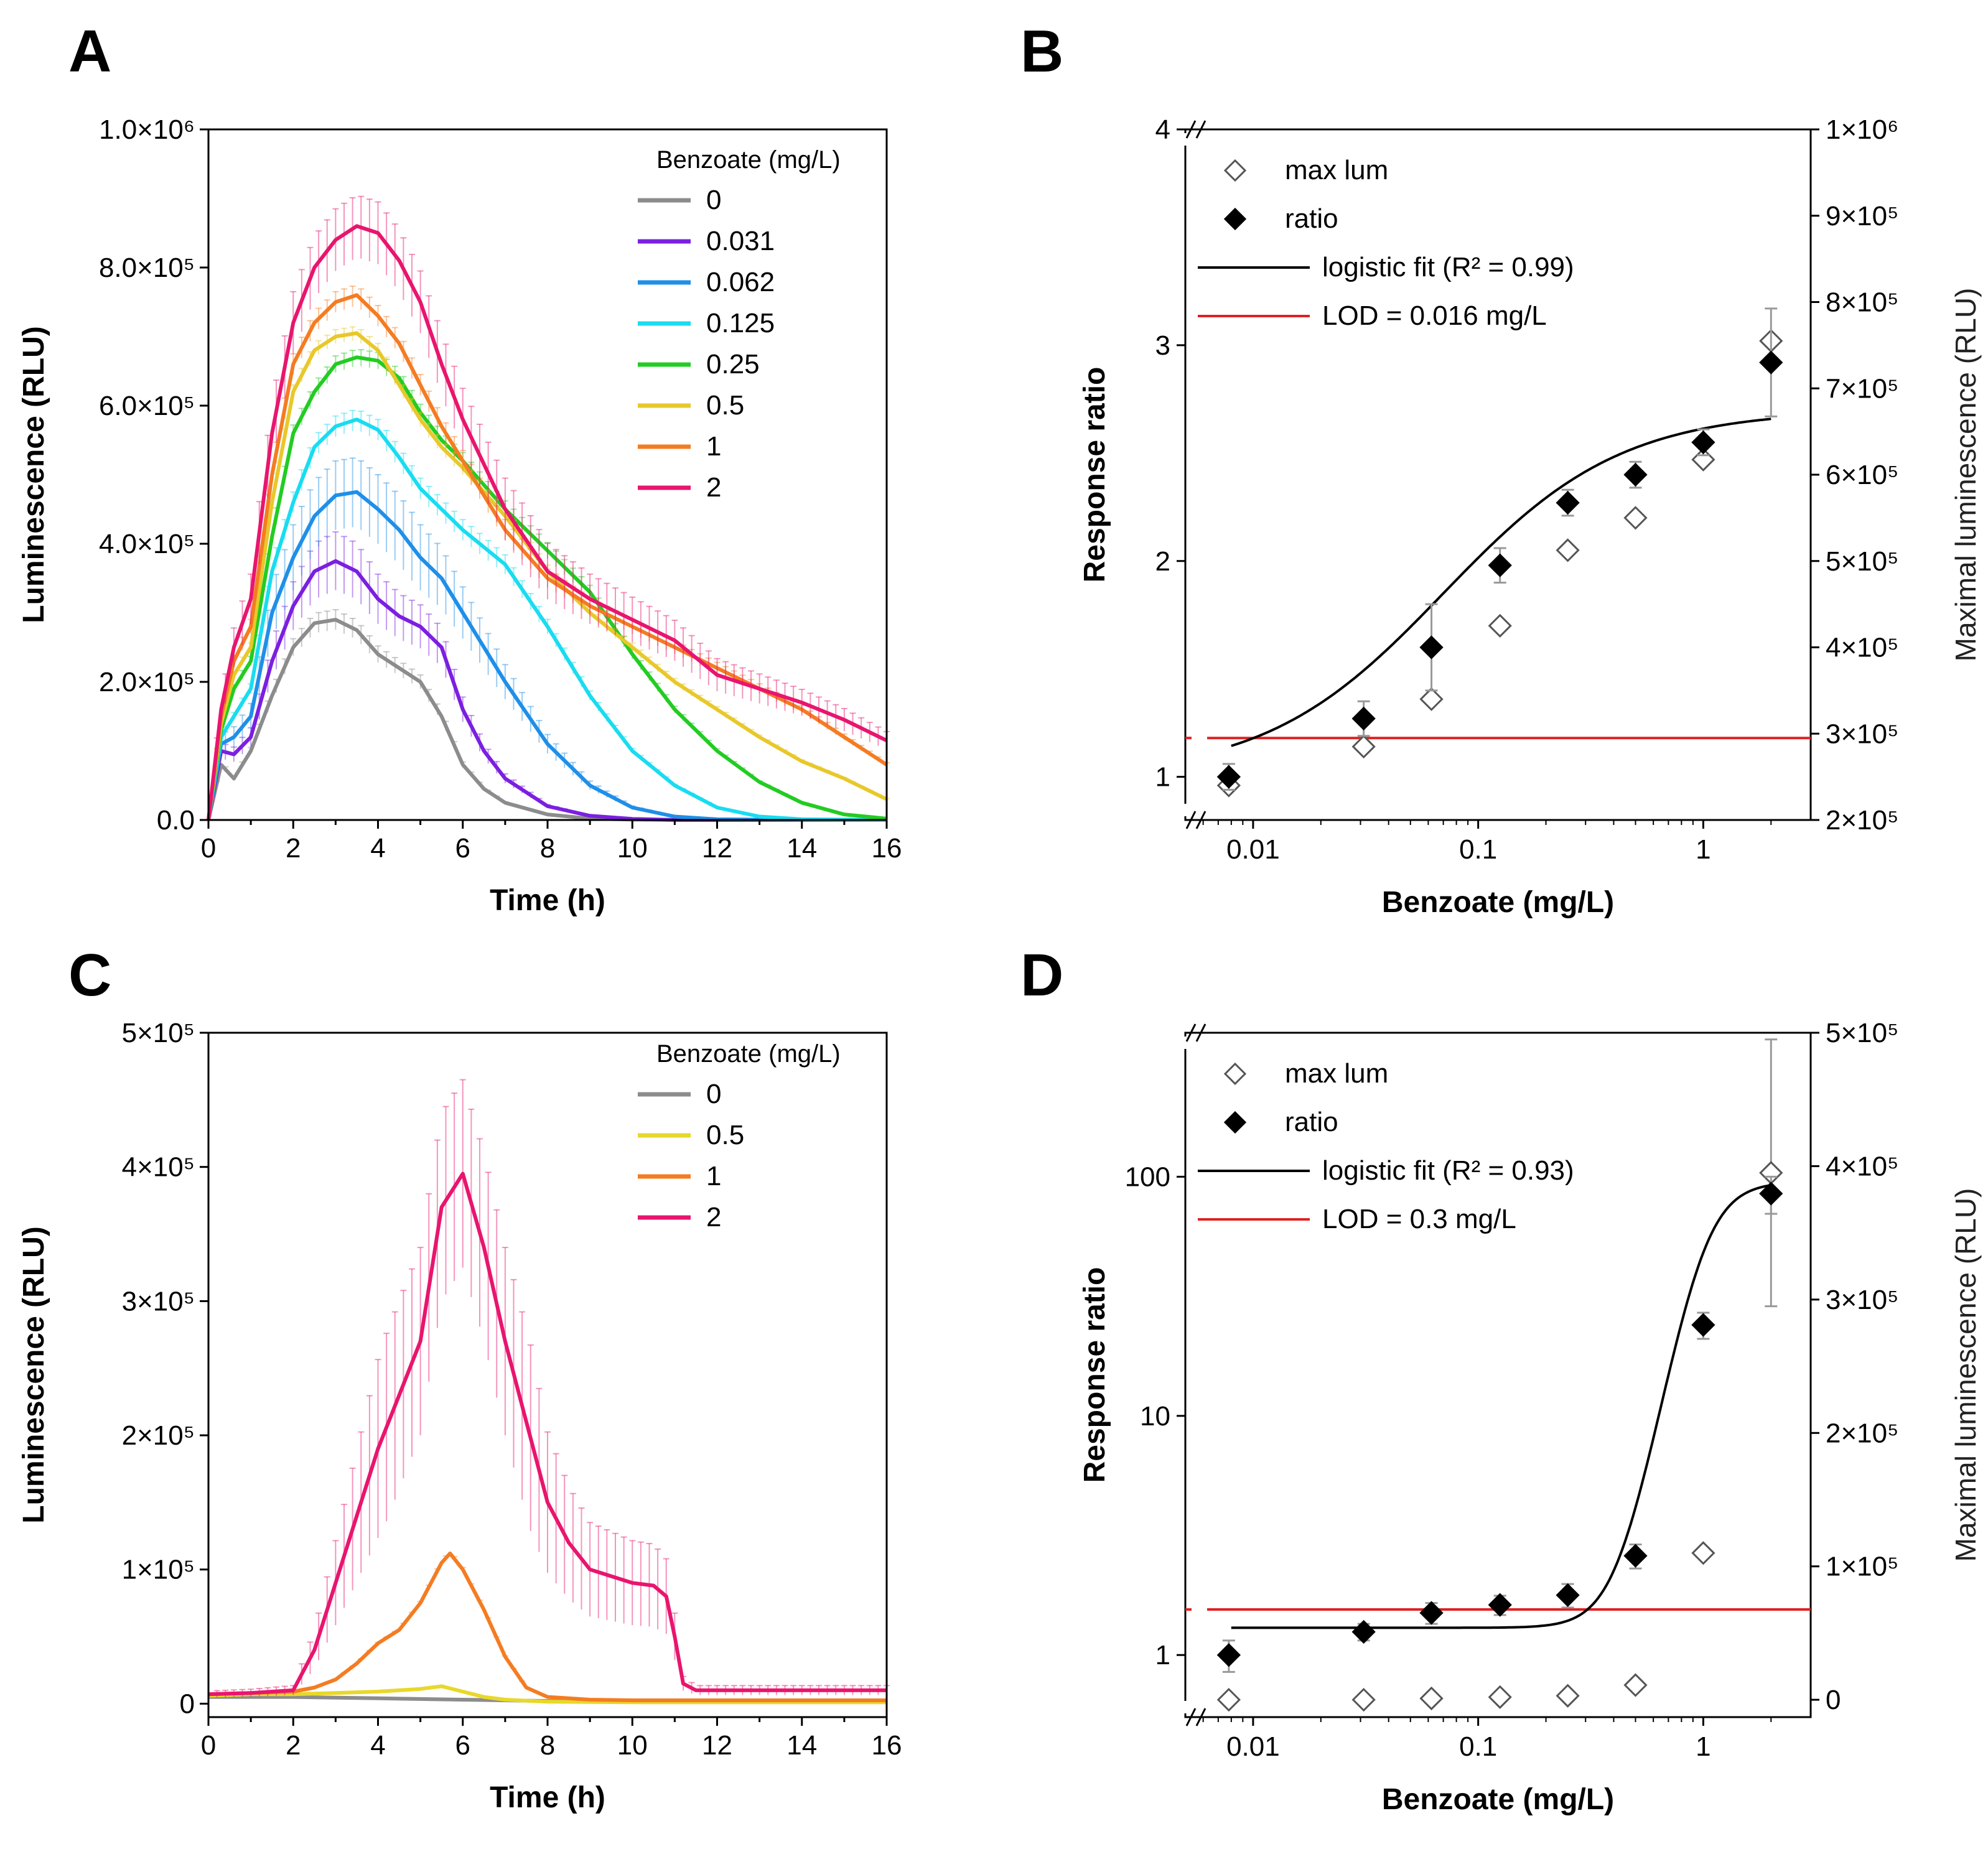 This screenshot has height=1849, width=1988. Describe the element at coordinates (147, 129) in the screenshot. I see `y-tick-label: 1.0×10⁶` at that location.